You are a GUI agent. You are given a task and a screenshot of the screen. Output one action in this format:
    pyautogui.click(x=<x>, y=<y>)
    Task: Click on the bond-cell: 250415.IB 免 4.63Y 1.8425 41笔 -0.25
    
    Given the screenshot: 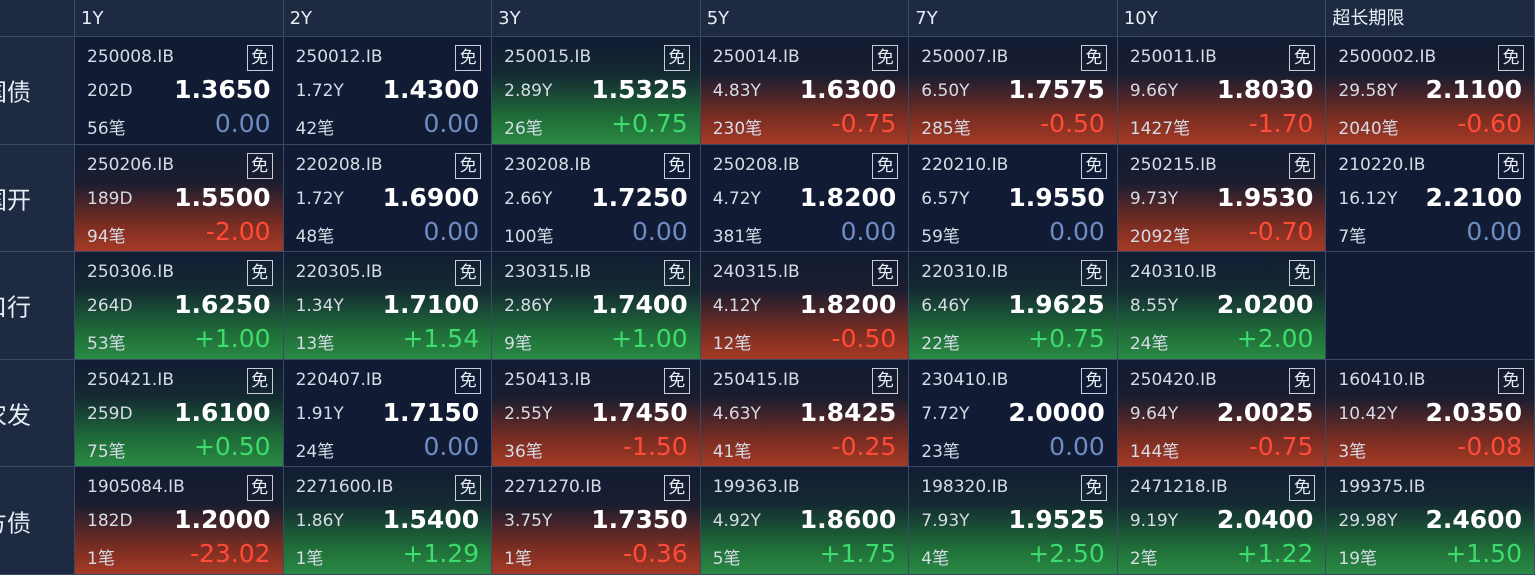 What is the action you would take?
    pyautogui.click(x=805, y=413)
    